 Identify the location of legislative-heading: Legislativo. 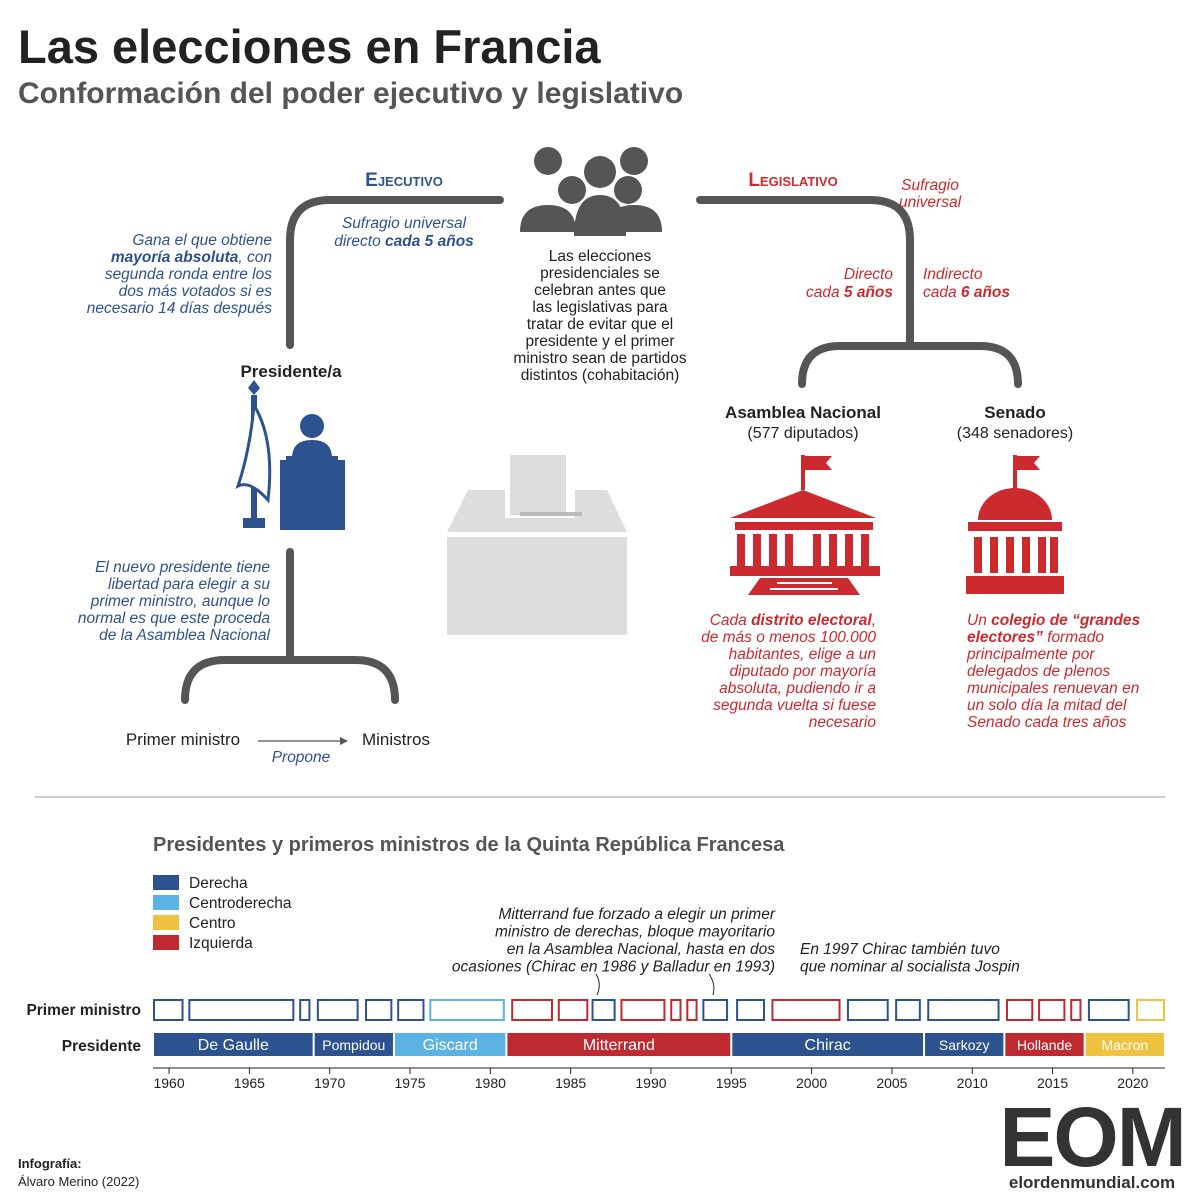
(792, 180).